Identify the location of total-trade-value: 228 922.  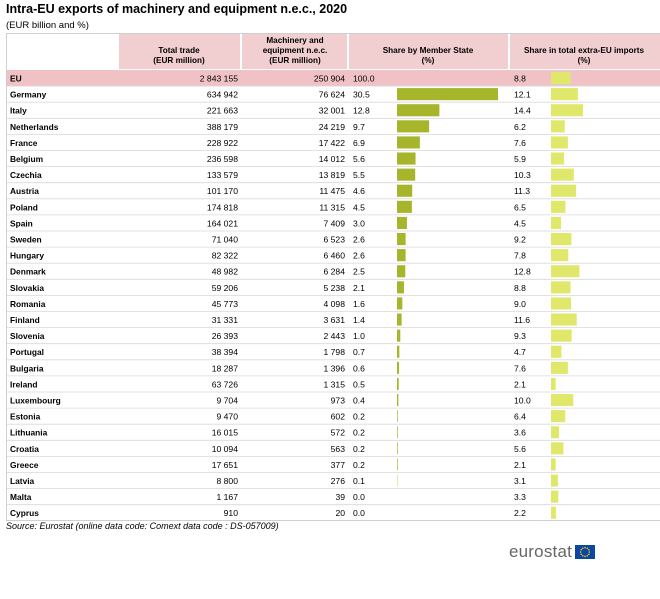
(222, 143).